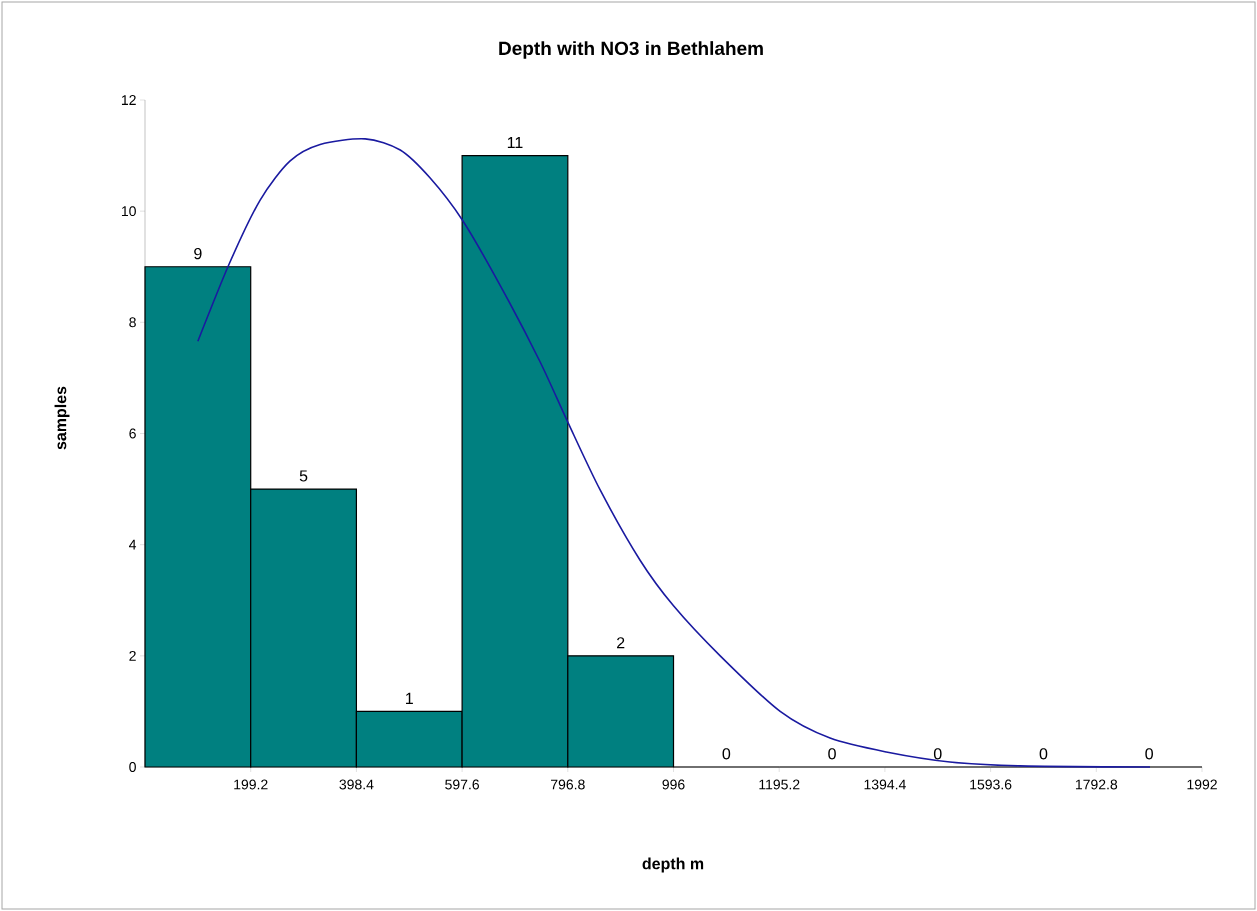  Describe the element at coordinates (409, 698) in the screenshot. I see `data-label: 1` at that location.